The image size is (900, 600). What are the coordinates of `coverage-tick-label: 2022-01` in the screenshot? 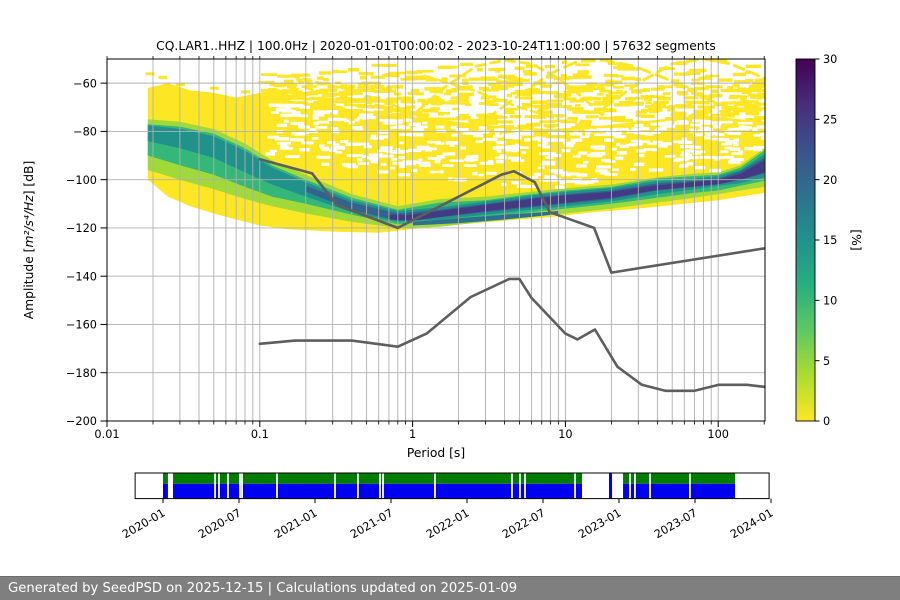 It's located at (447, 523).